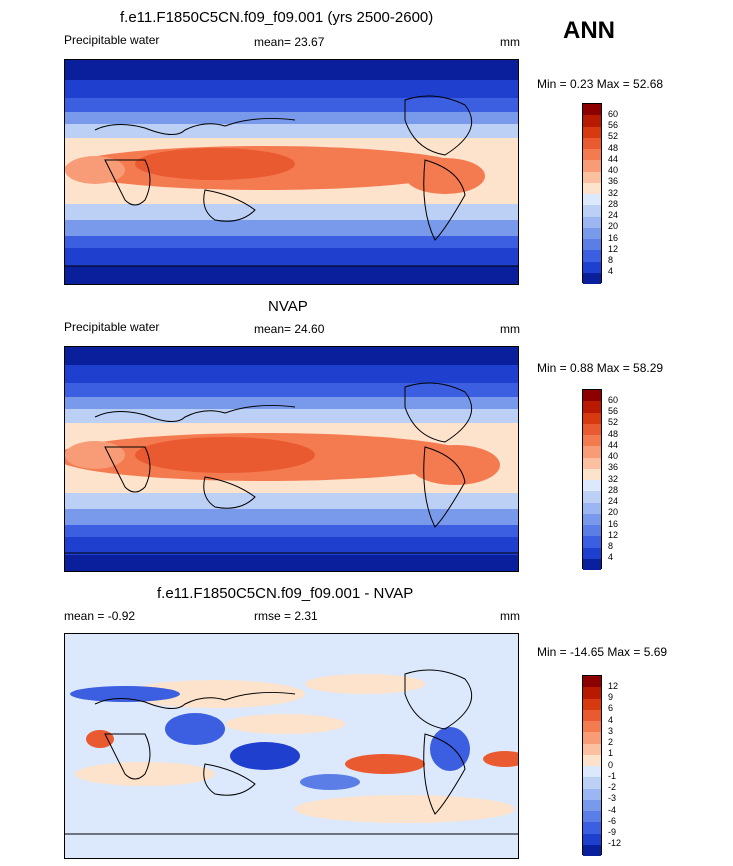  I want to click on panel-diff-units: mm, so click(510, 616).